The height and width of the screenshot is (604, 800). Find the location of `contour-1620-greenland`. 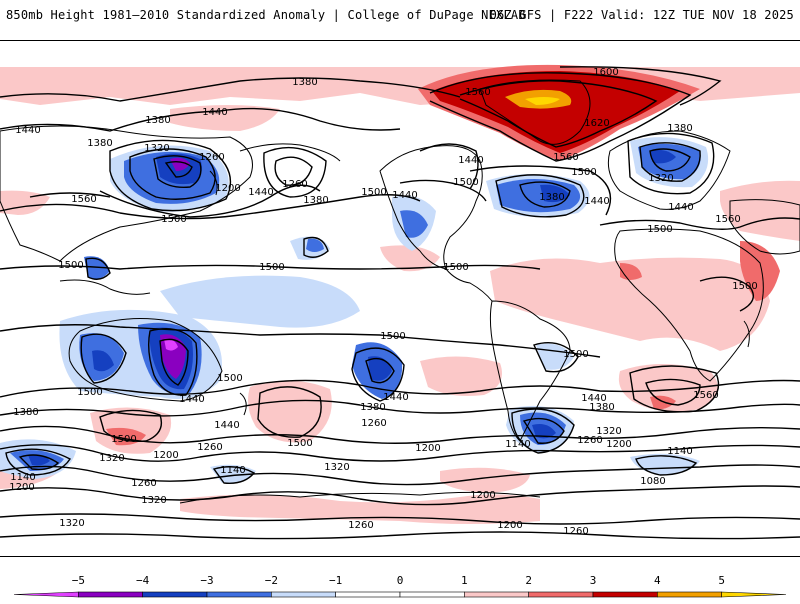

contour-1620-greenland is located at coordinates (558, 114).